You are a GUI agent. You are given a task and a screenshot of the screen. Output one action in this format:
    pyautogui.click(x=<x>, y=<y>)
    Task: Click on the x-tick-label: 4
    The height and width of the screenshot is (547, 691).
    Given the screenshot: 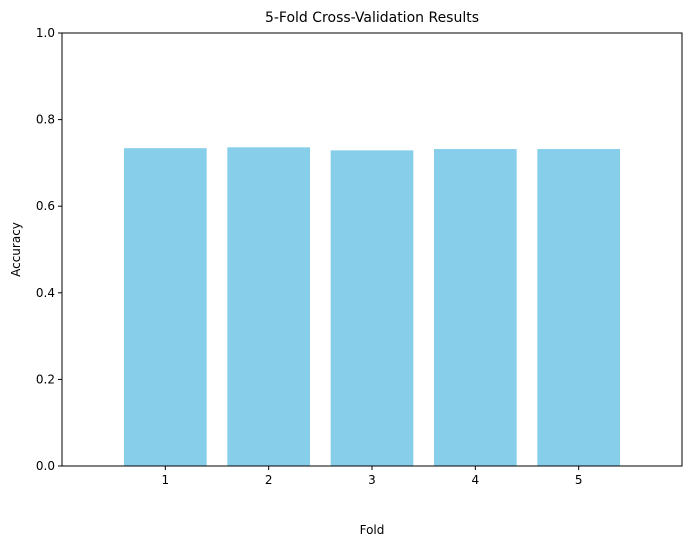 What is the action you would take?
    pyautogui.click(x=476, y=480)
    